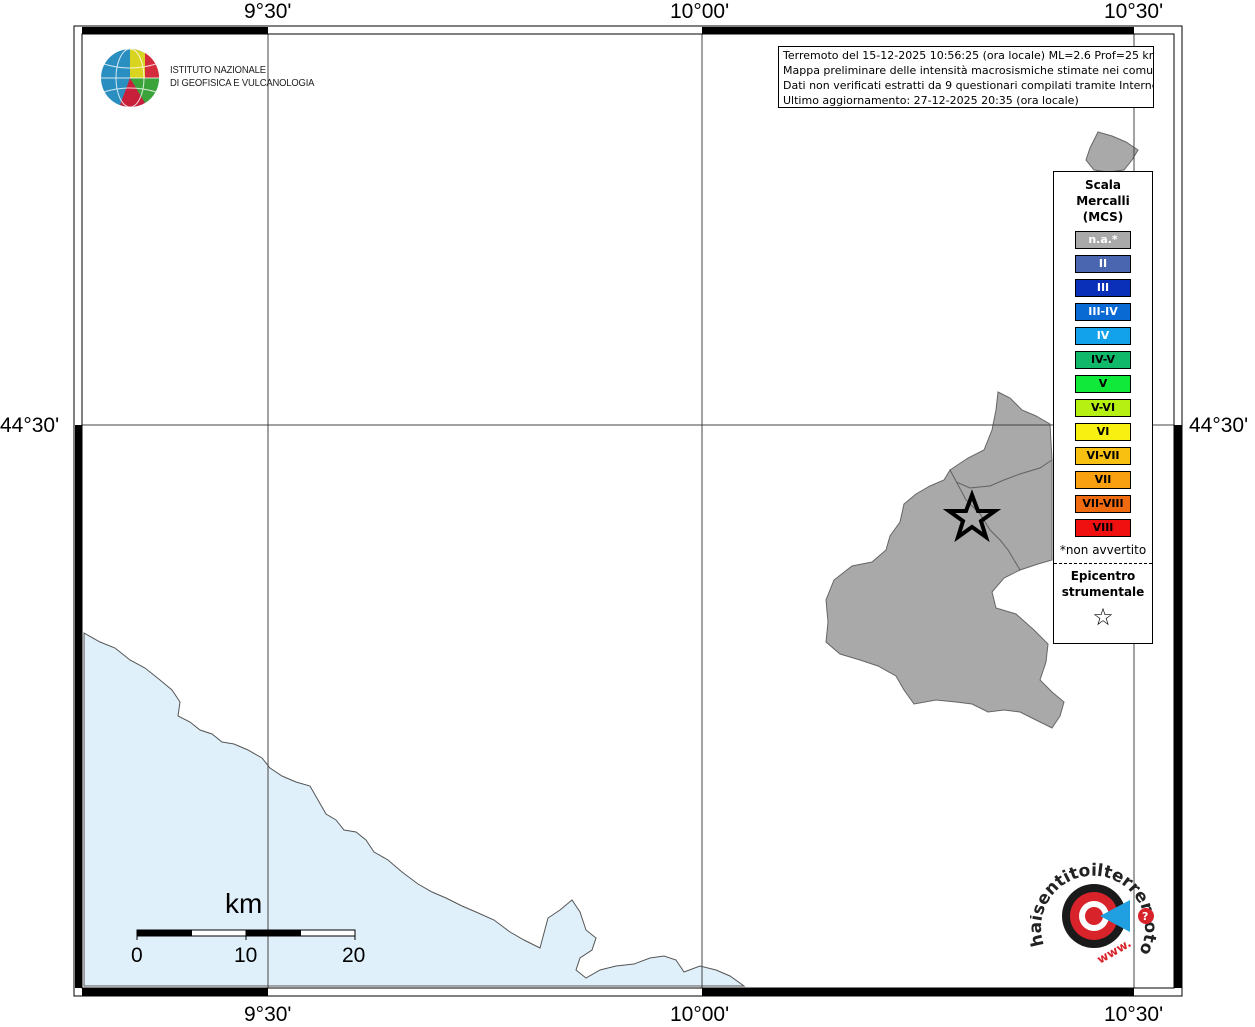 The width and height of the screenshot is (1255, 1027). I want to click on right-axis-label: 44°30', so click(1219, 425).